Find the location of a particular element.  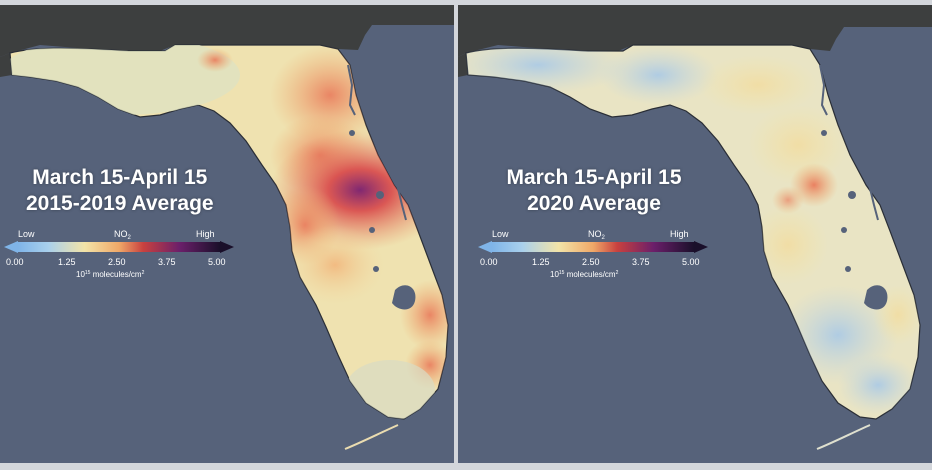

title-line-2: 2015-2019 Average is located at coordinates (120, 203).